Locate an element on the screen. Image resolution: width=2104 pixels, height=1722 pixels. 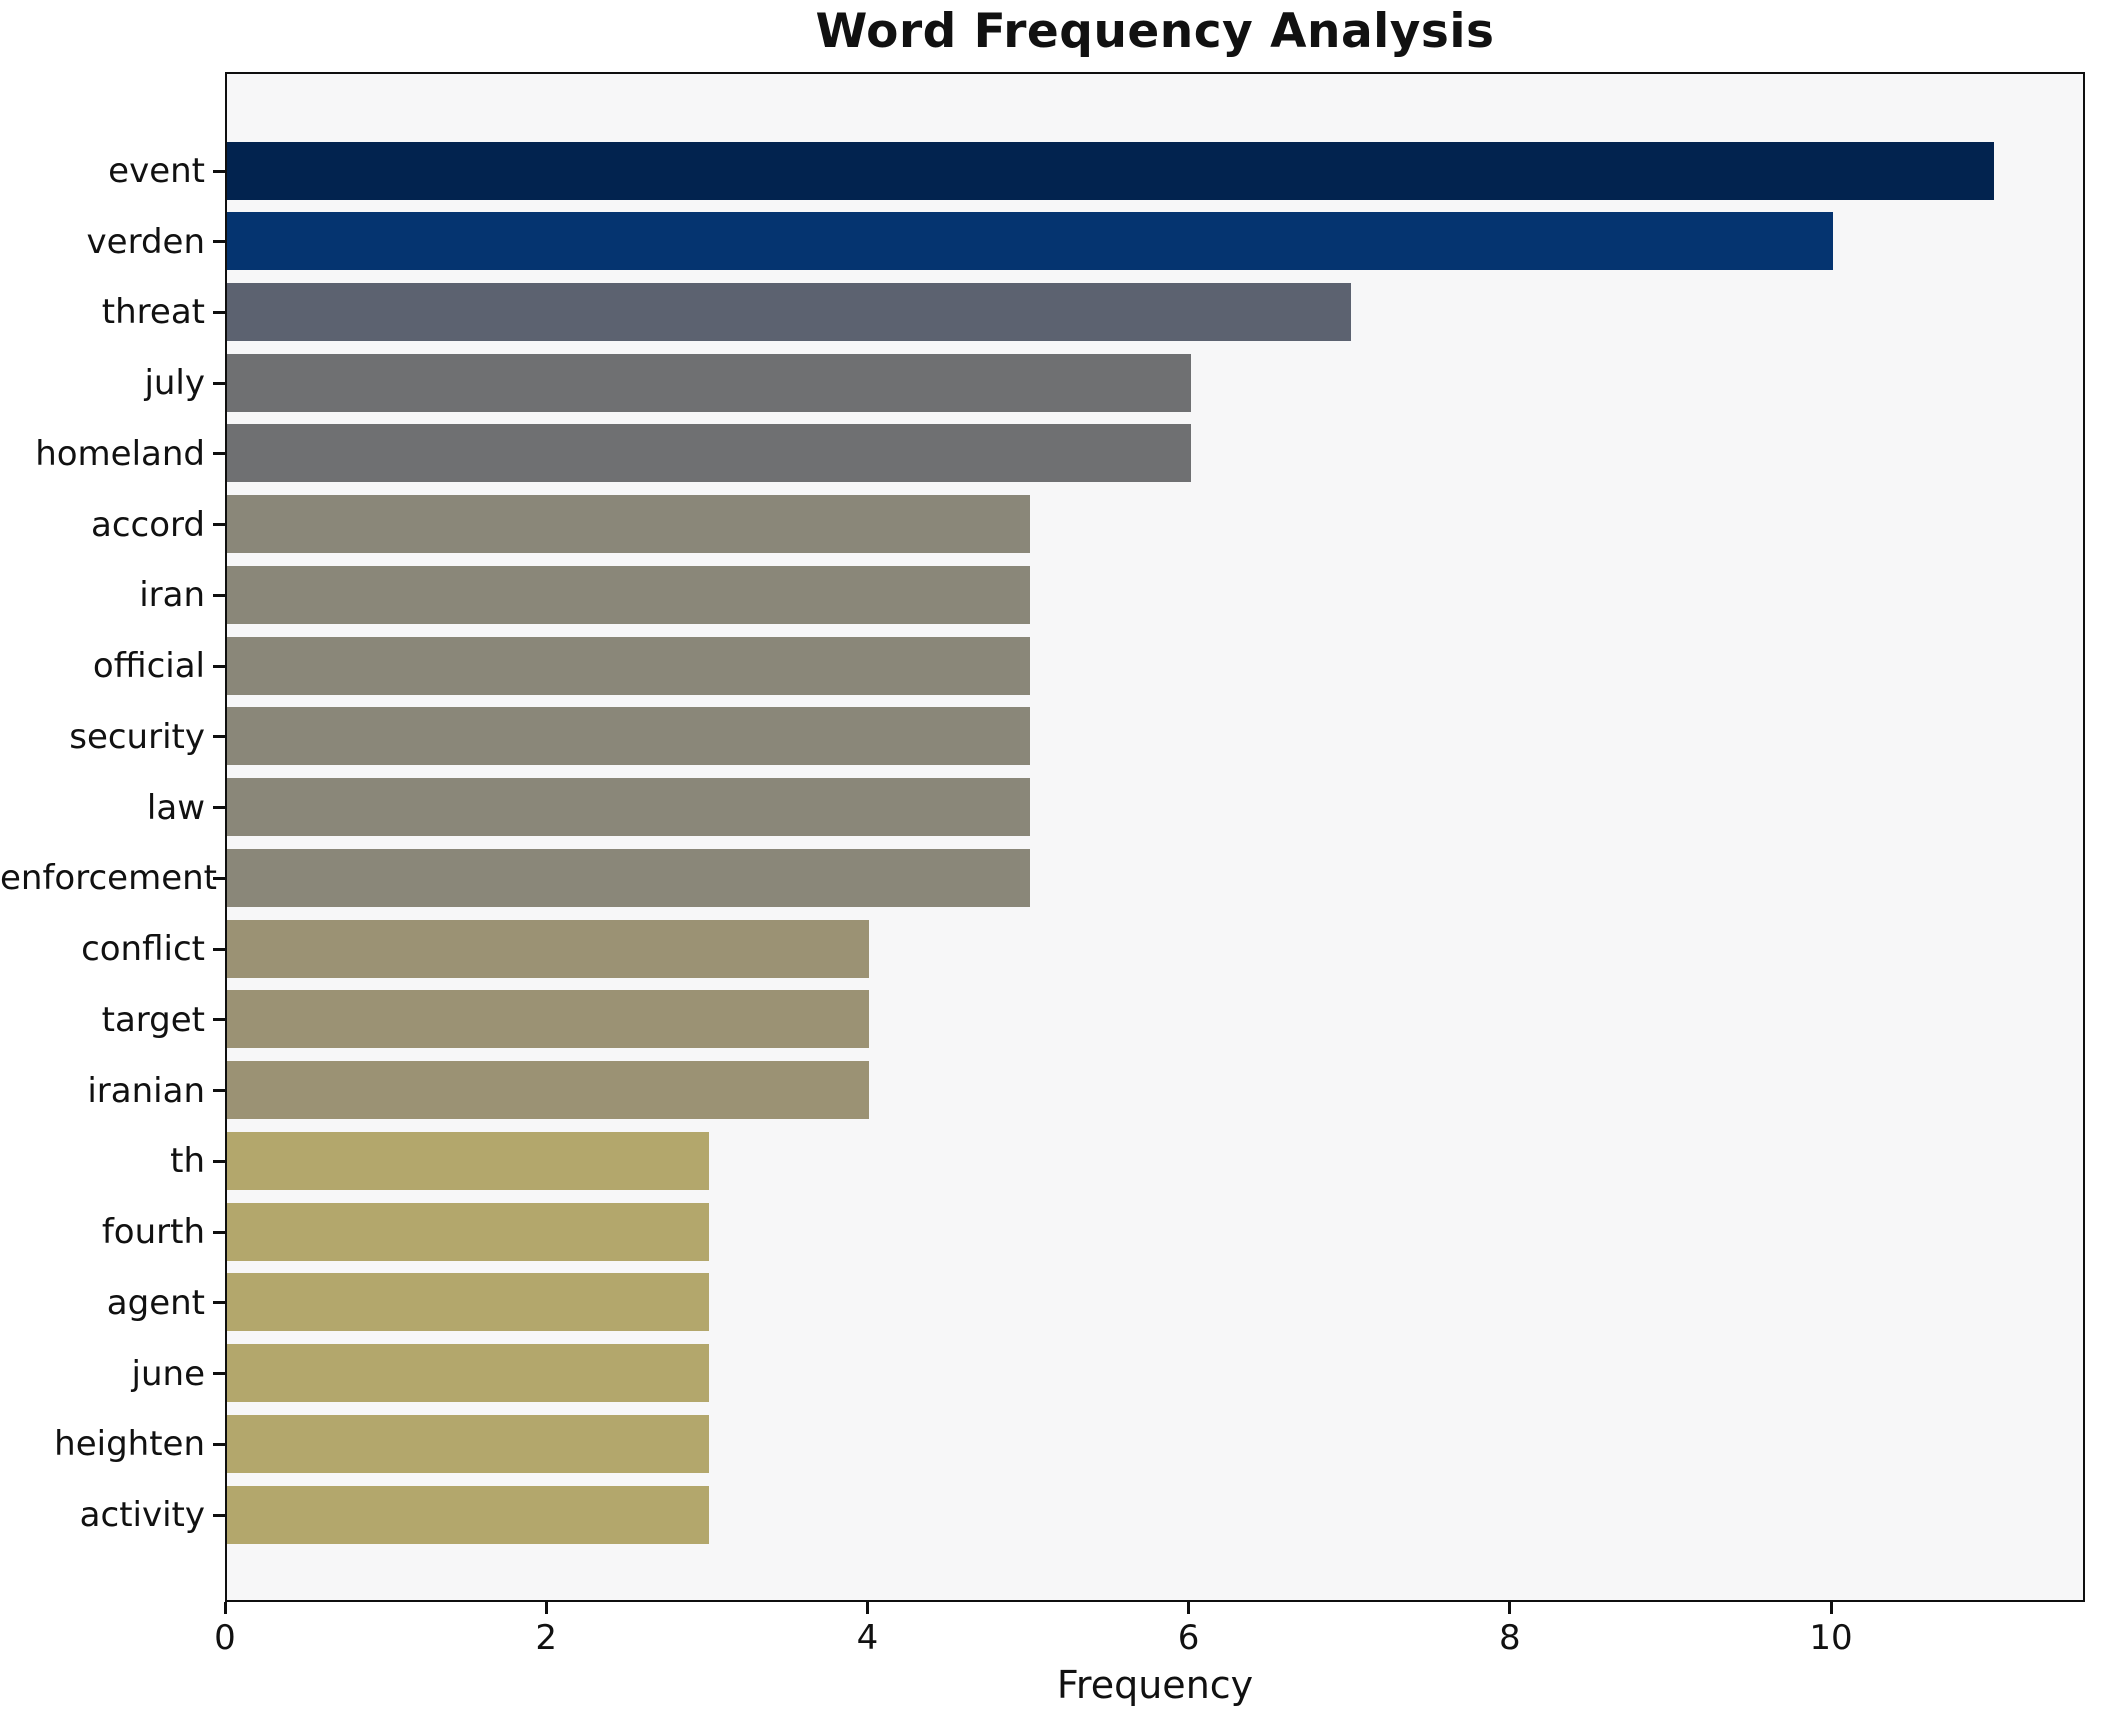
bar-activity is located at coordinates (468, 1514).